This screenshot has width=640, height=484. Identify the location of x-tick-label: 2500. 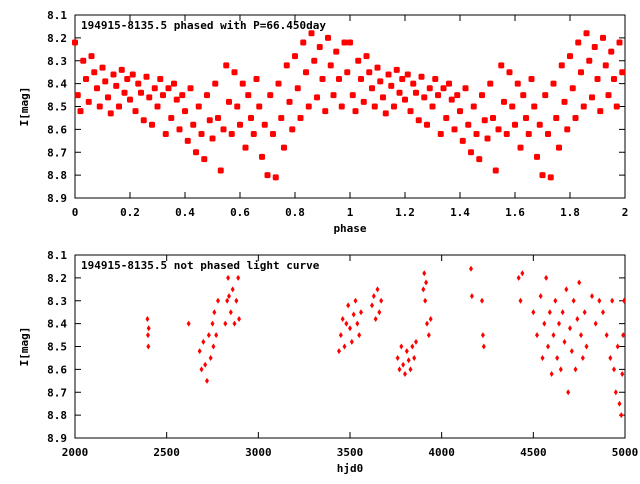
(166, 452).